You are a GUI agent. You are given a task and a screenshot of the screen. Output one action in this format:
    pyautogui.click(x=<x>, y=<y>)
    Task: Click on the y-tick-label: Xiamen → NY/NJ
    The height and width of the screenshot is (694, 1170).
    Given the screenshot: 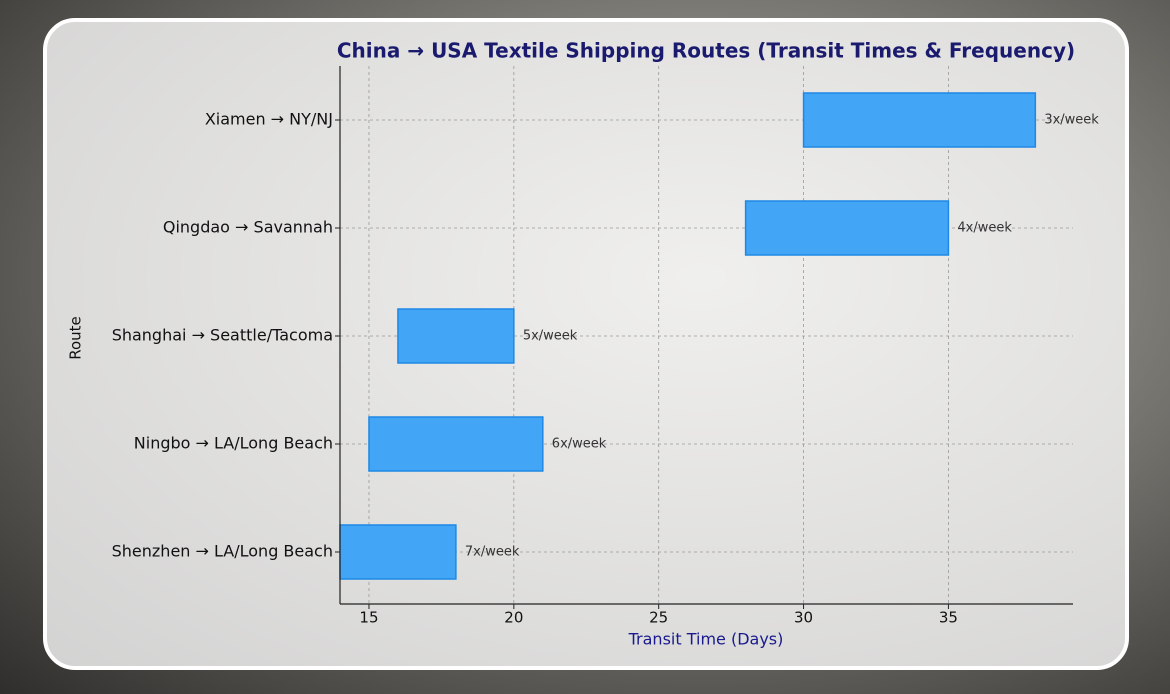 What is the action you would take?
    pyautogui.click(x=269, y=119)
    